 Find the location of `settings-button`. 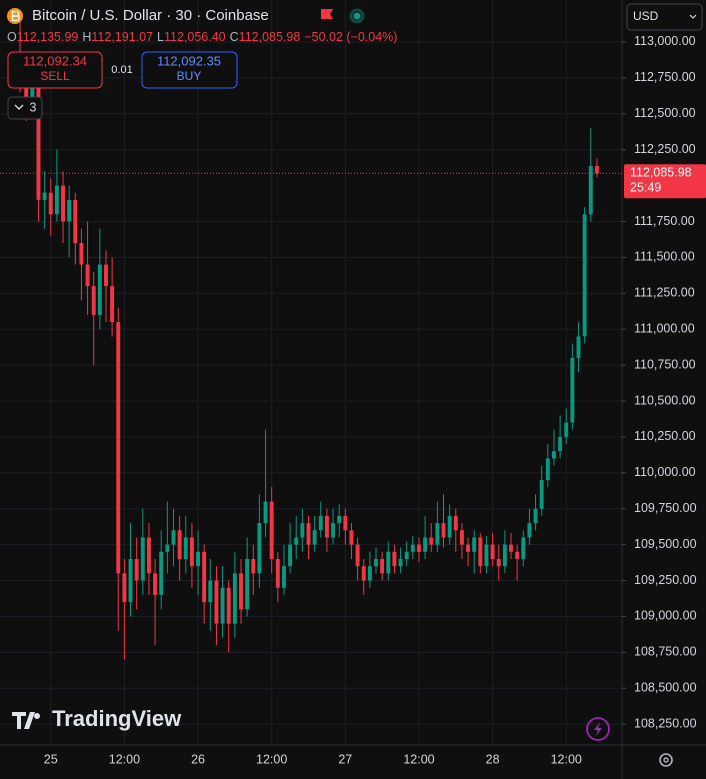

settings-button is located at coordinates (666, 760).